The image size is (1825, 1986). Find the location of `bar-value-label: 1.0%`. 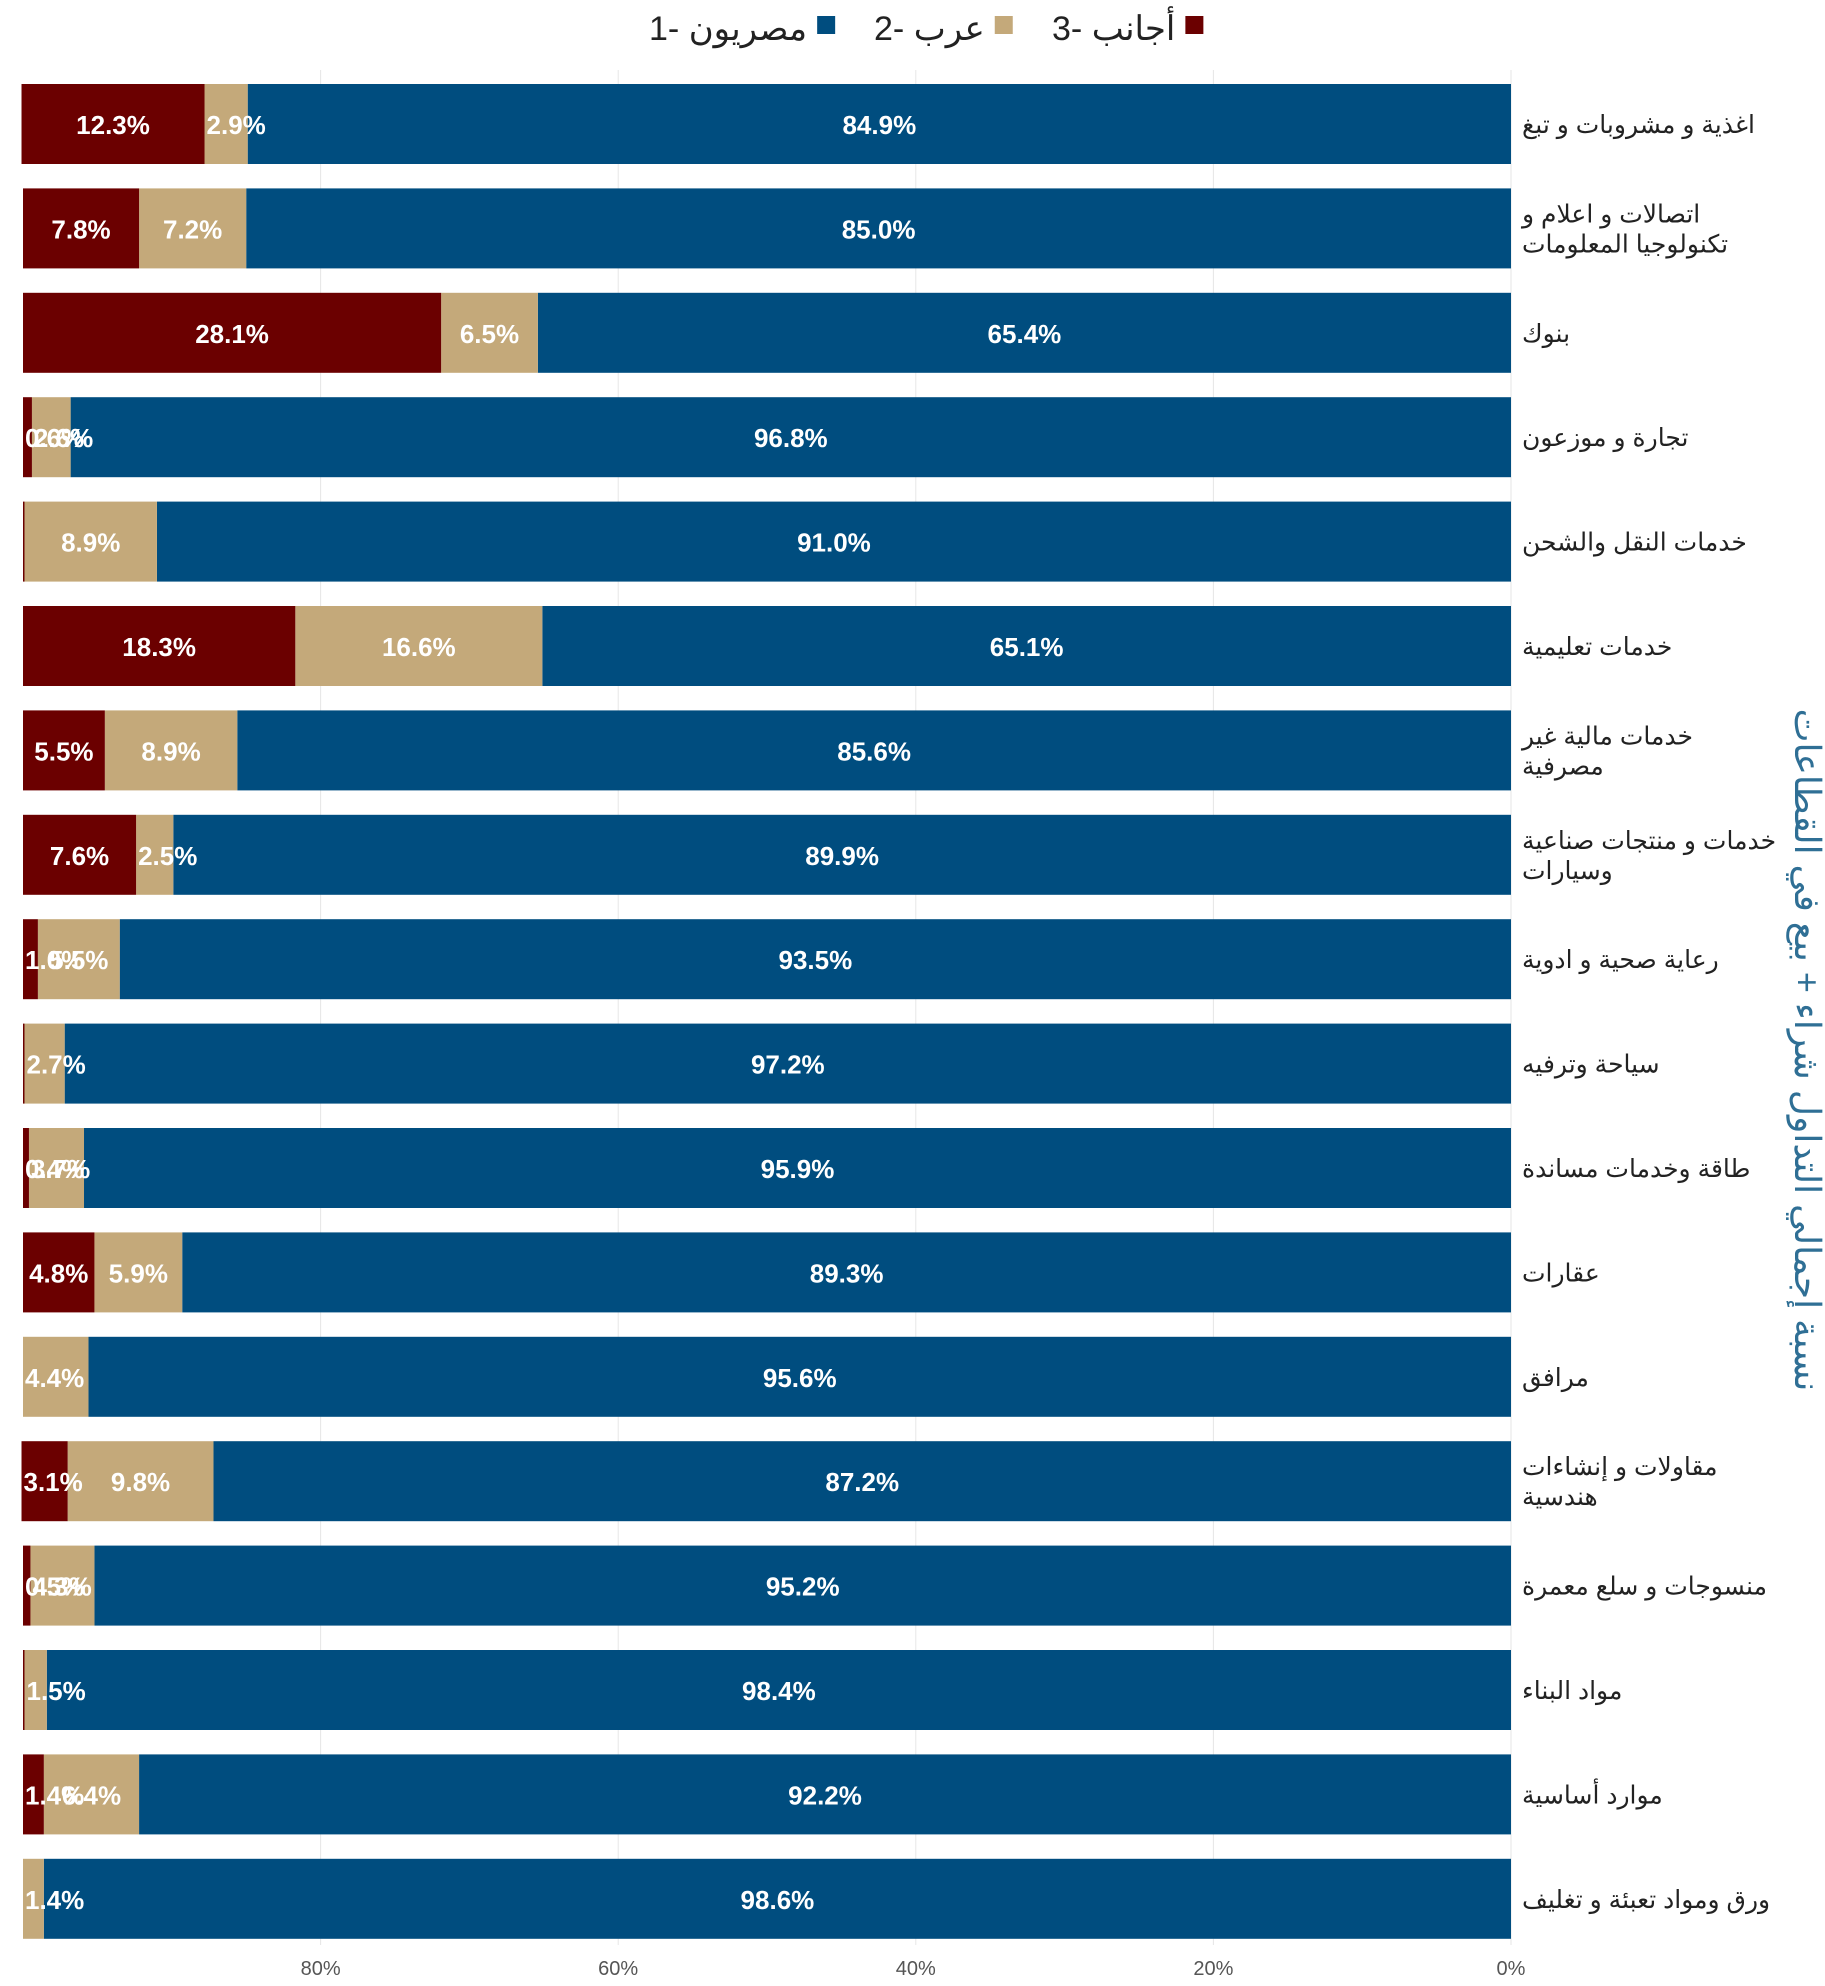

bar-value-label: 1.0% is located at coordinates (54, 960).